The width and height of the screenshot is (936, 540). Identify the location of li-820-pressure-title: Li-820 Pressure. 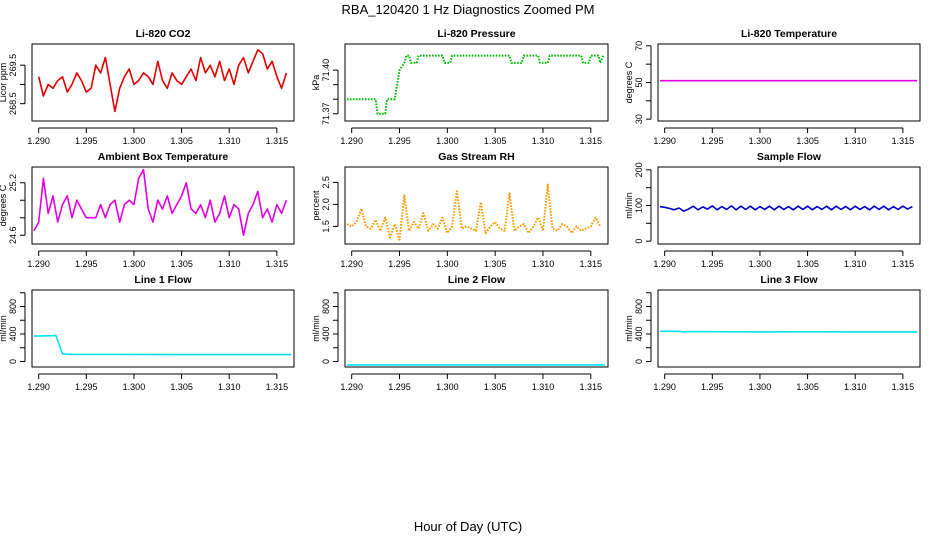
(476, 34).